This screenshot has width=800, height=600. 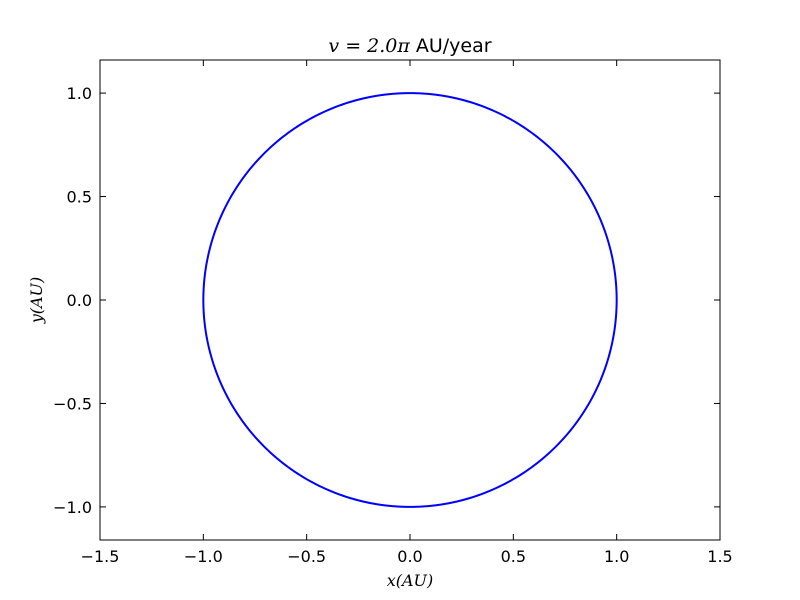 What do you see at coordinates (72, 507) in the screenshot?
I see `y-tick-label: −1.0` at bounding box center [72, 507].